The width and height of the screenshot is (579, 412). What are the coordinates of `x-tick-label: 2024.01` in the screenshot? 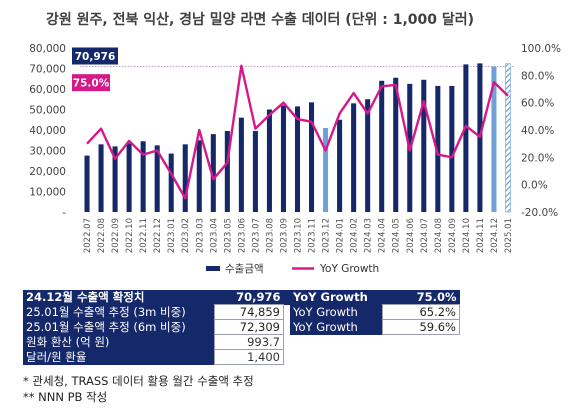 It's located at (341, 235).